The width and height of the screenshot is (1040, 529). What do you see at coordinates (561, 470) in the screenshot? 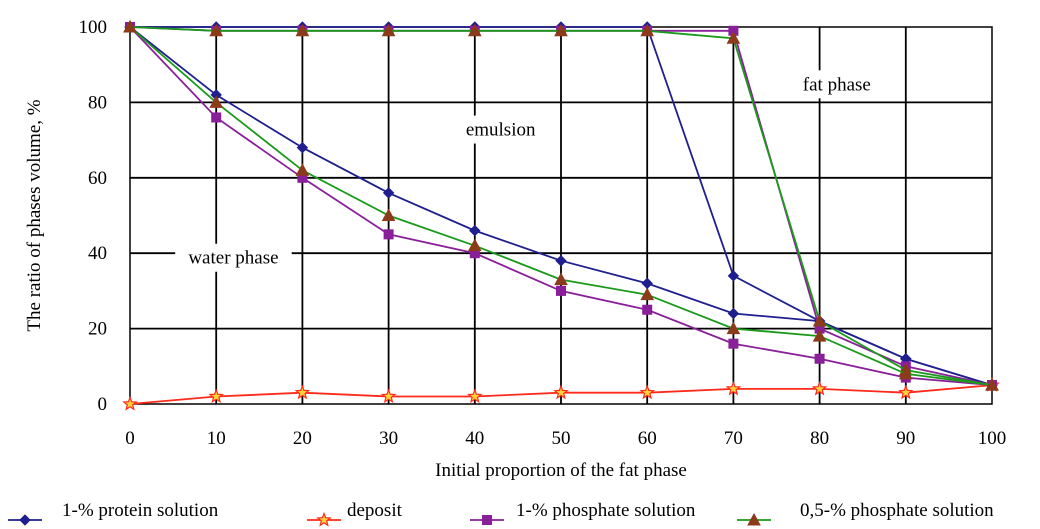
I see `x-axis-title: Initial proportion of the fat phase` at bounding box center [561, 470].